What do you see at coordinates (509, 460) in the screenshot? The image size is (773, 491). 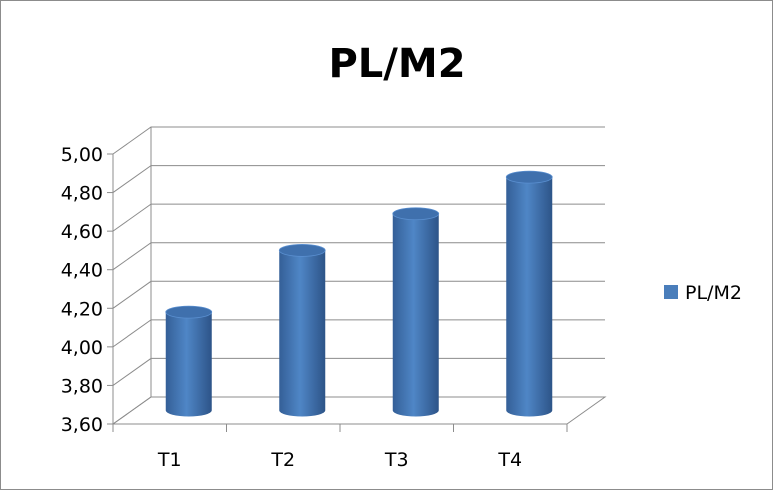 I see `x-tick-label: T4` at bounding box center [509, 460].